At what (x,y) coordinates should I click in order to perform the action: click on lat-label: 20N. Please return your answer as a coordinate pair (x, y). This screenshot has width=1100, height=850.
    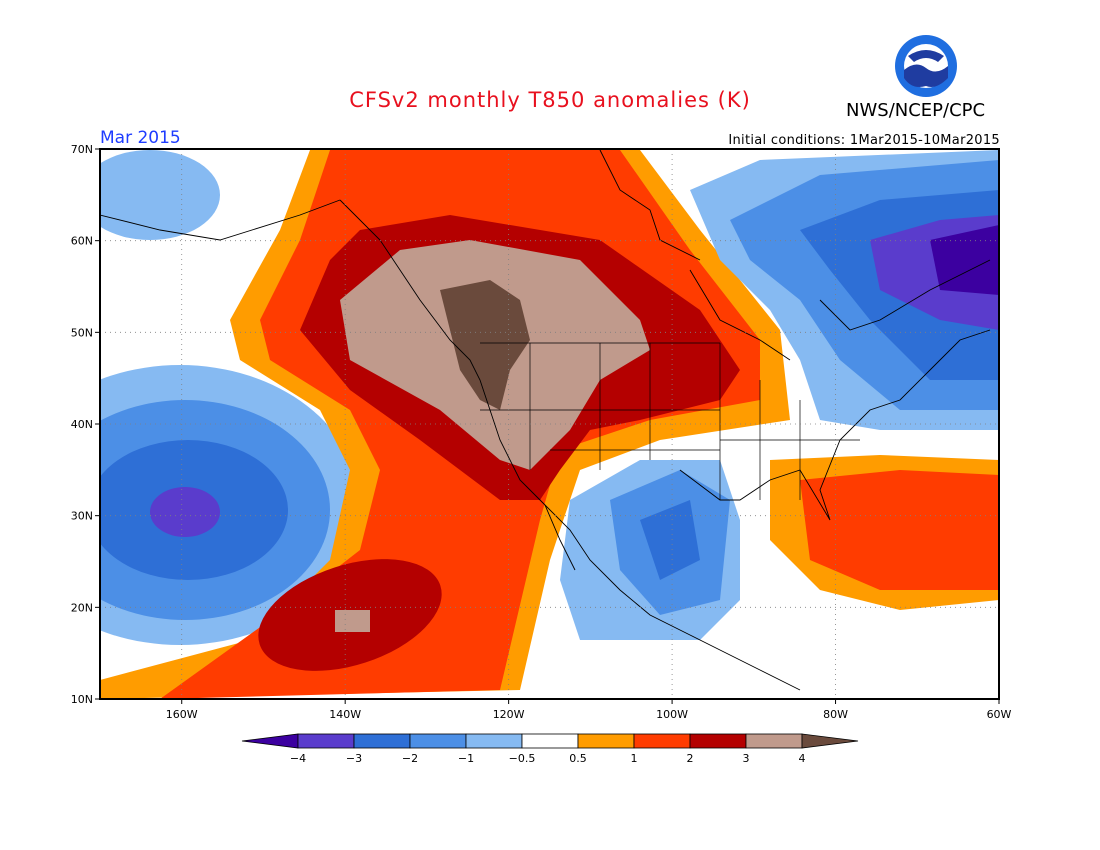
    Looking at the image, I should click on (82, 607).